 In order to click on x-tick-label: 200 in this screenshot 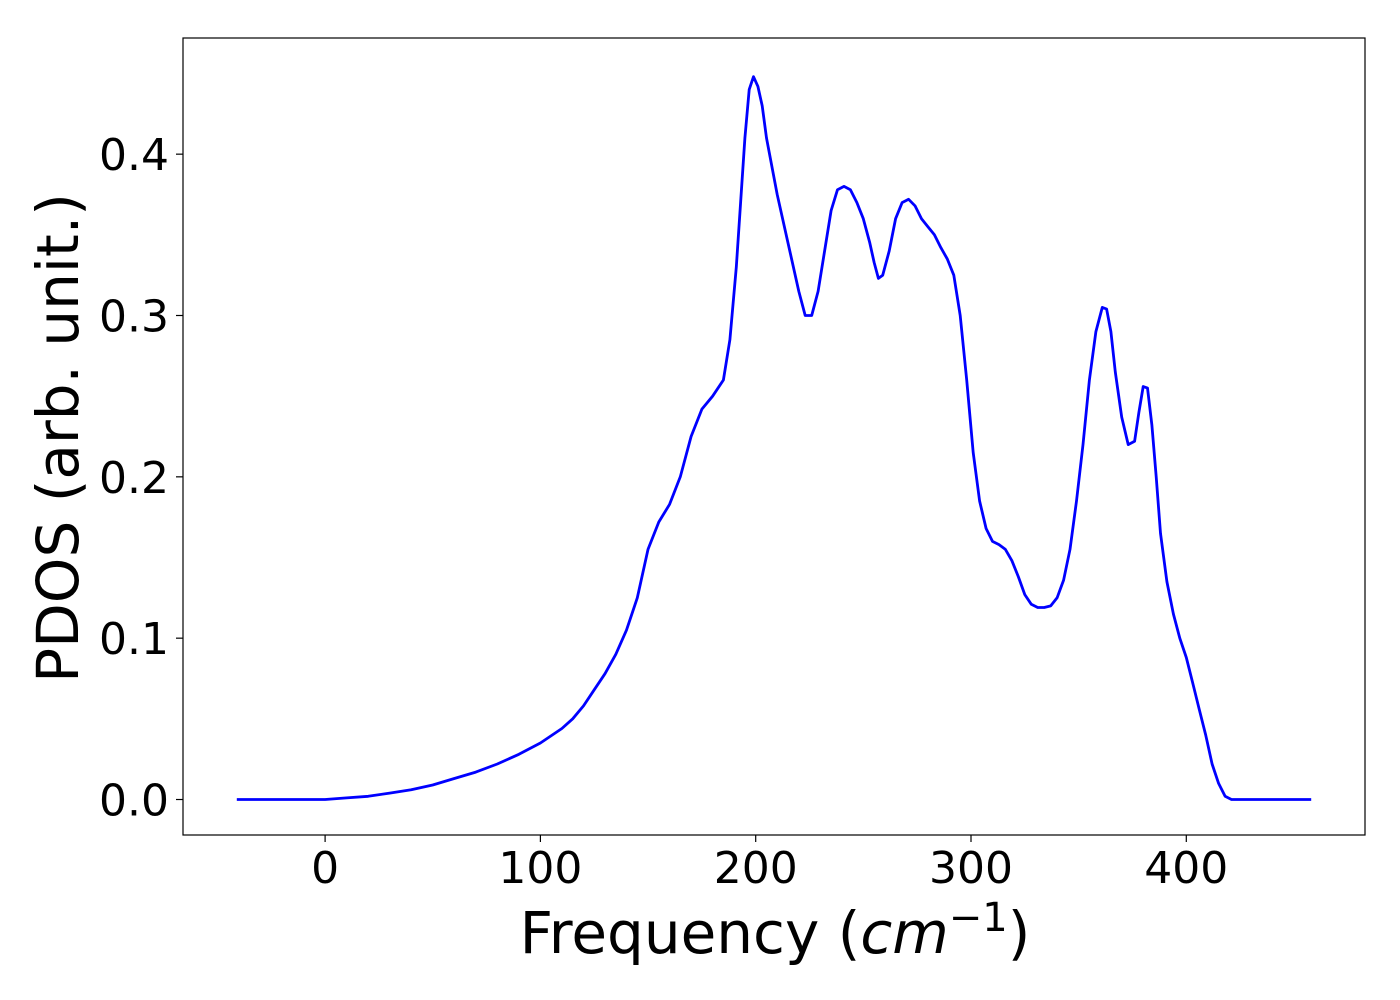, I will do `click(756, 868)`.